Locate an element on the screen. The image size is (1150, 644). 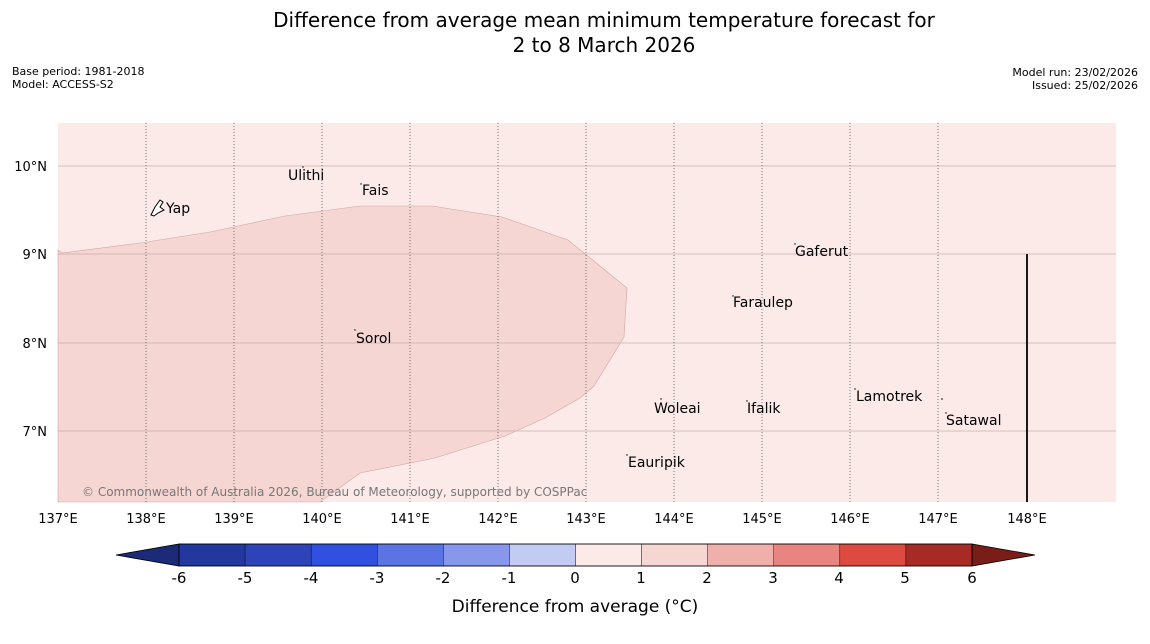
colorbar-tick-label: 0 is located at coordinates (575, 578).